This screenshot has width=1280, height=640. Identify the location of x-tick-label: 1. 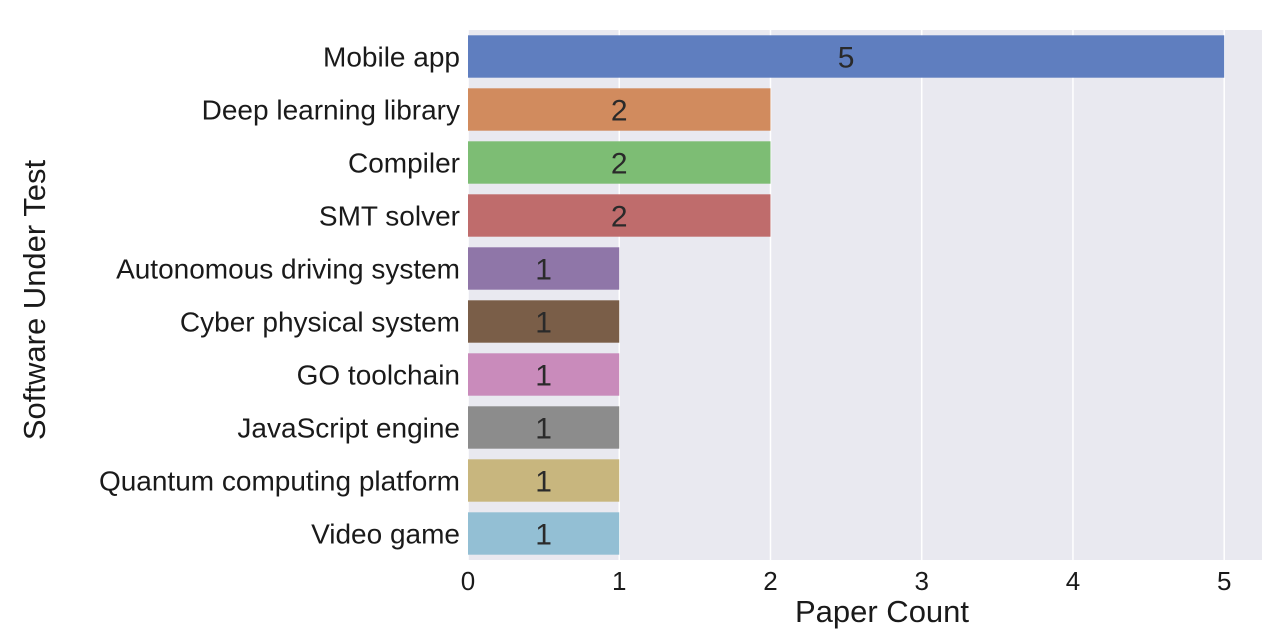
(619, 581).